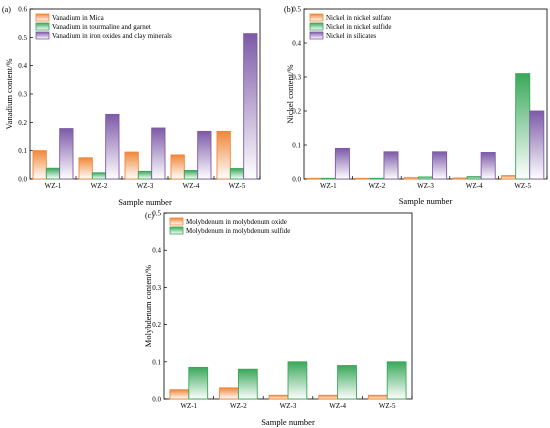  What do you see at coordinates (101, 27) in the screenshot?
I see `legend-label: Vanadium in tourmaline and garnet` at bounding box center [101, 27].